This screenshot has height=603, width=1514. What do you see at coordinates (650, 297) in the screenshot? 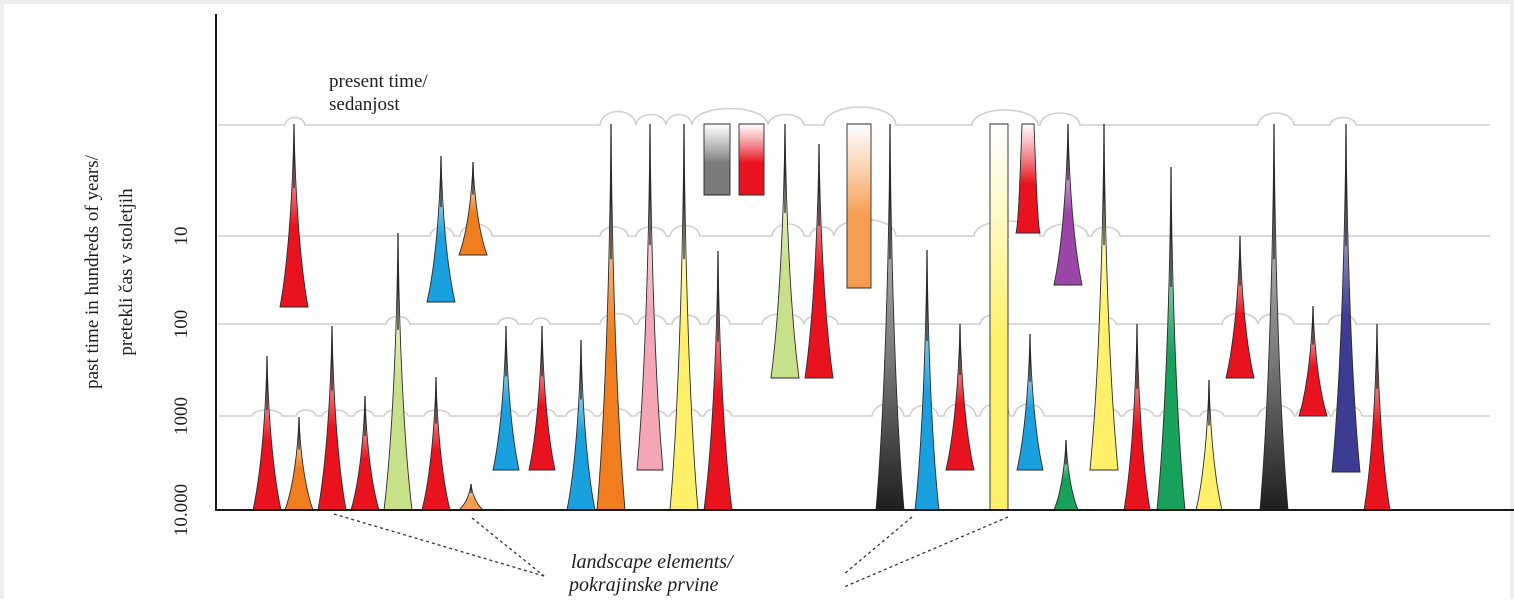
I see `spindle-pink` at bounding box center [650, 297].